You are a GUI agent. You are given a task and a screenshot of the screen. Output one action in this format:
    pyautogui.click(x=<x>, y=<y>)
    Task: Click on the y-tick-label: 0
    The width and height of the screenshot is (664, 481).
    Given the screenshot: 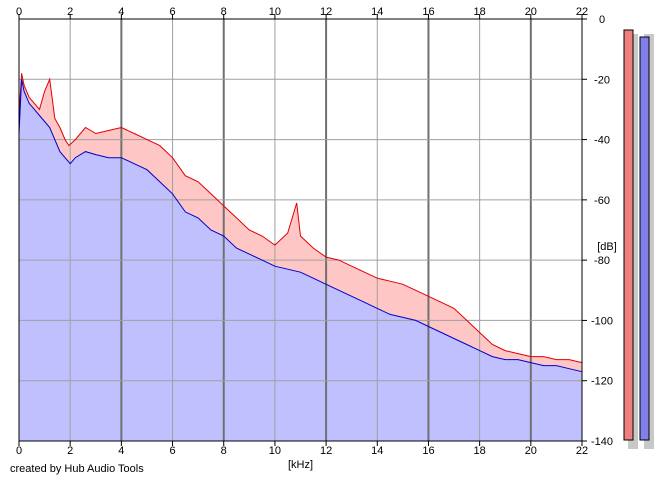 What is the action you would take?
    pyautogui.click(x=602, y=20)
    